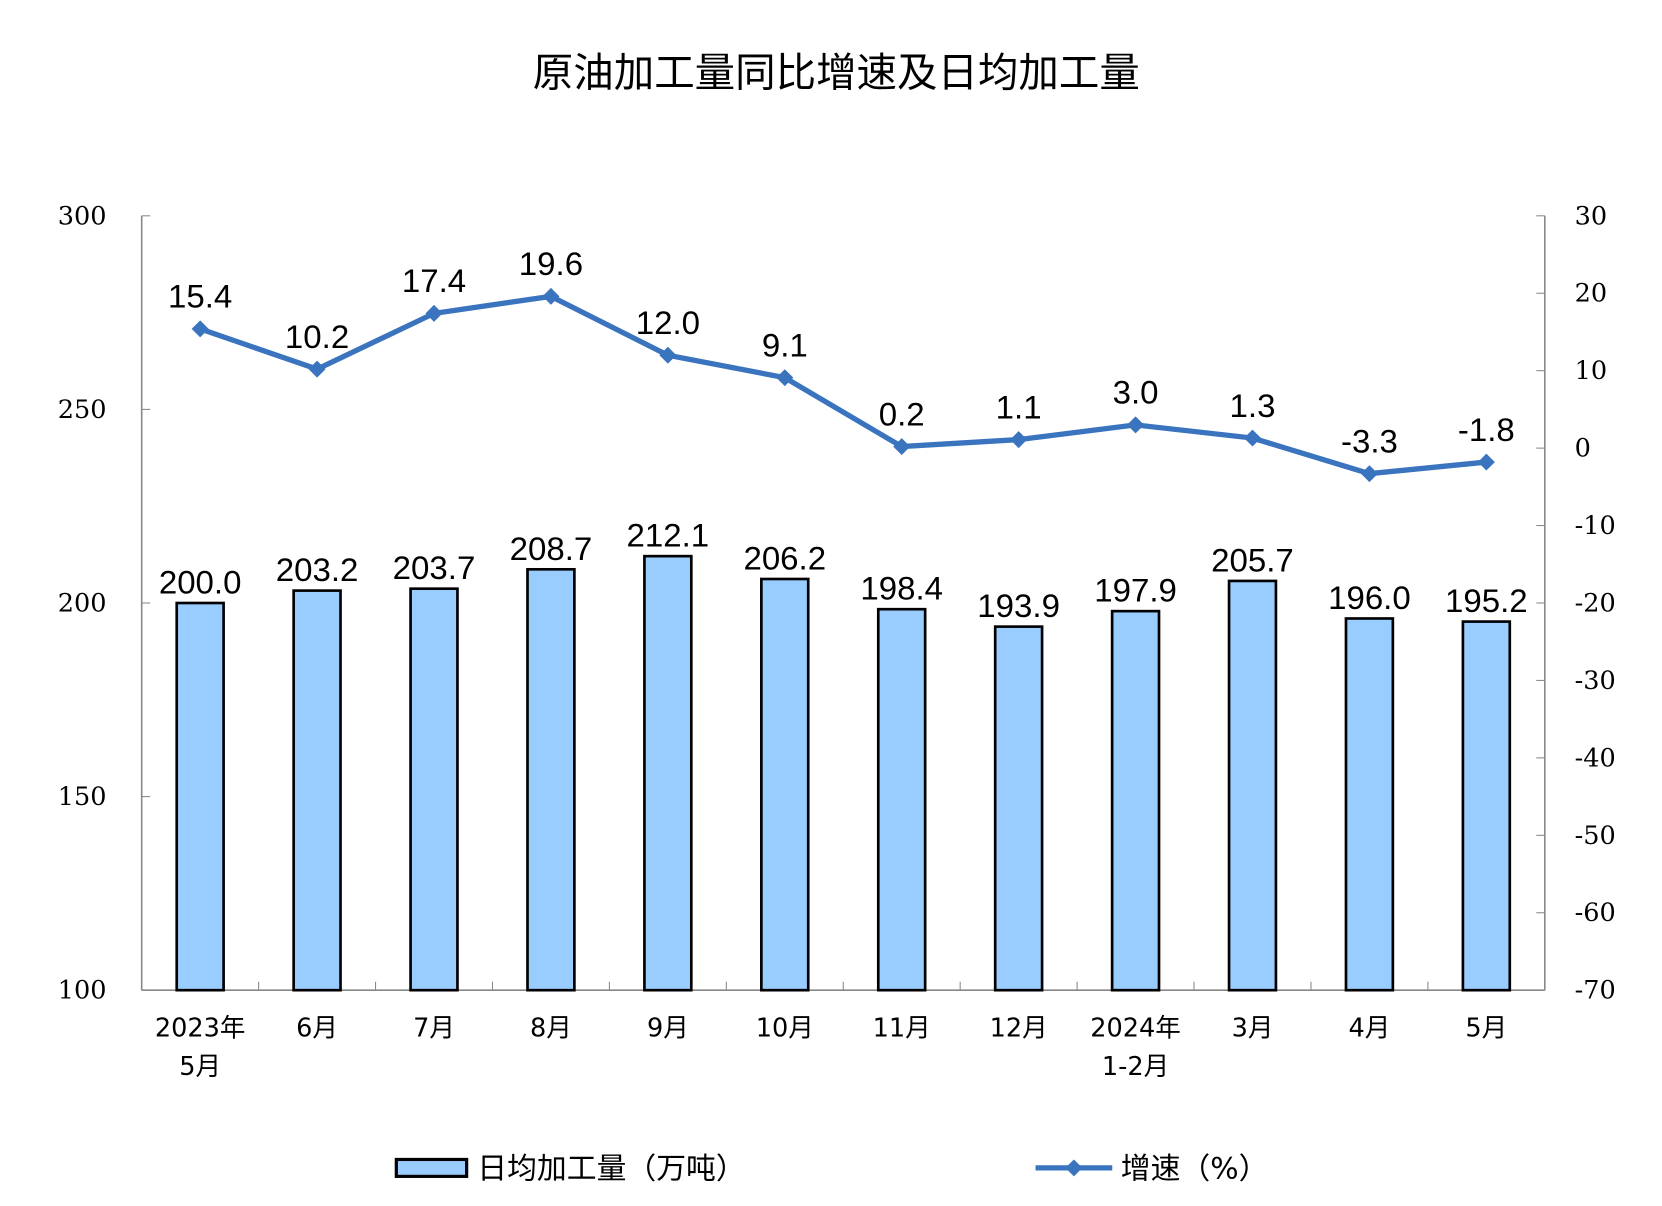  Describe the element at coordinates (1253, 1029) in the screenshot. I see `x-tick-label: 3月` at that location.